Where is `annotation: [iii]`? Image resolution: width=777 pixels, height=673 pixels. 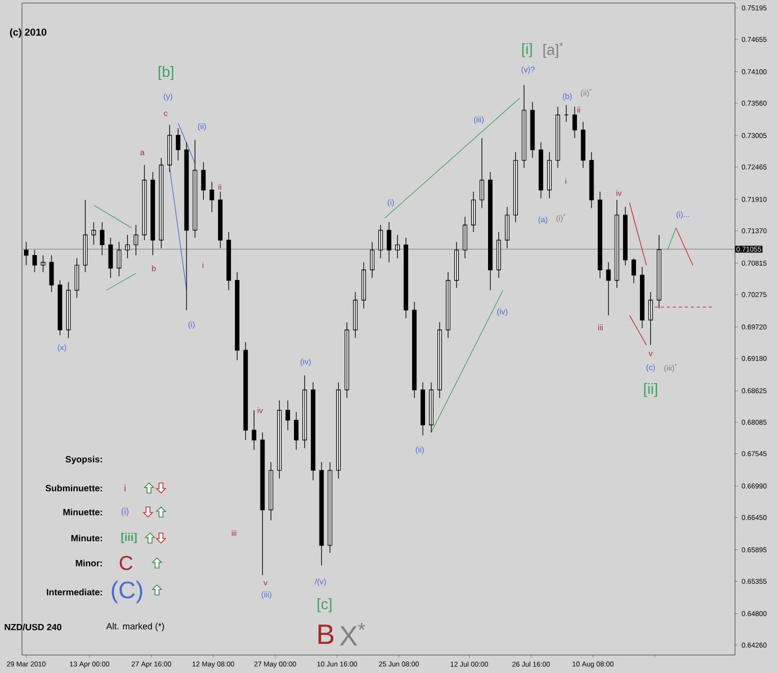
annotation: [iii] is located at coordinates (129, 538).